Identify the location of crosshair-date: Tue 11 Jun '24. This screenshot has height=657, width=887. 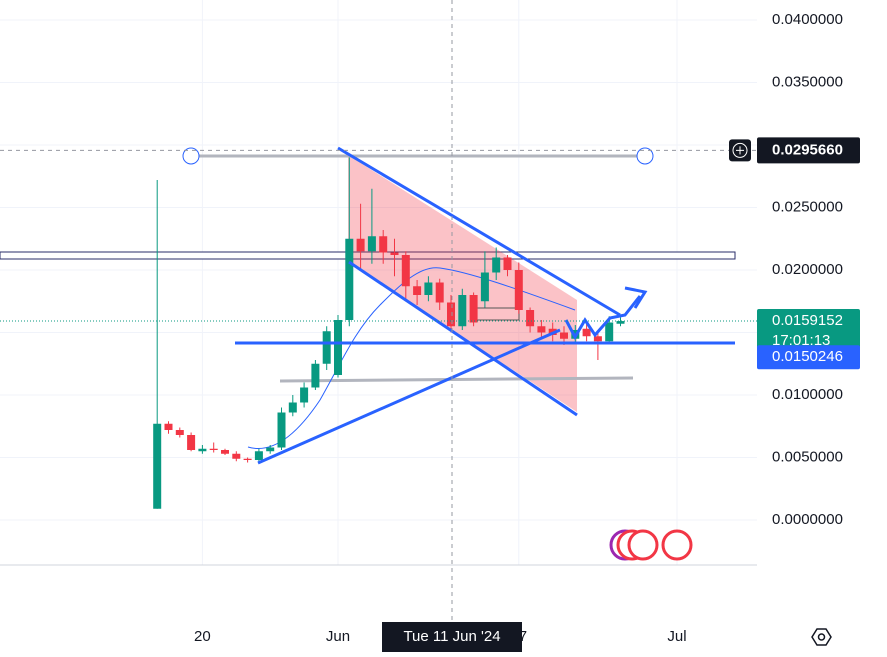
(451, 636).